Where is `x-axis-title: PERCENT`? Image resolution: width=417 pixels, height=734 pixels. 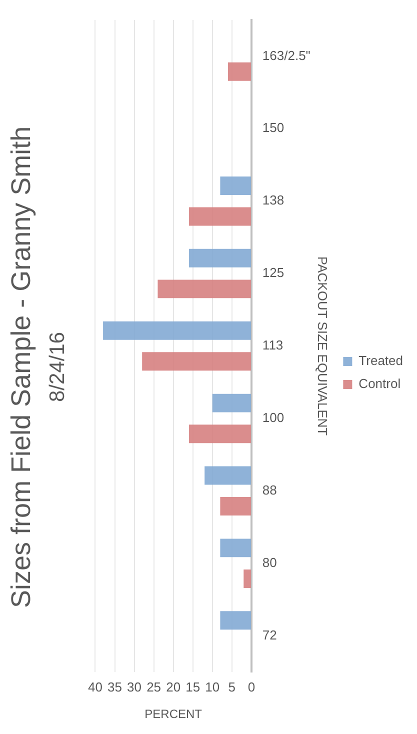
x-axis-title: PERCENT is located at coordinates (173, 714).